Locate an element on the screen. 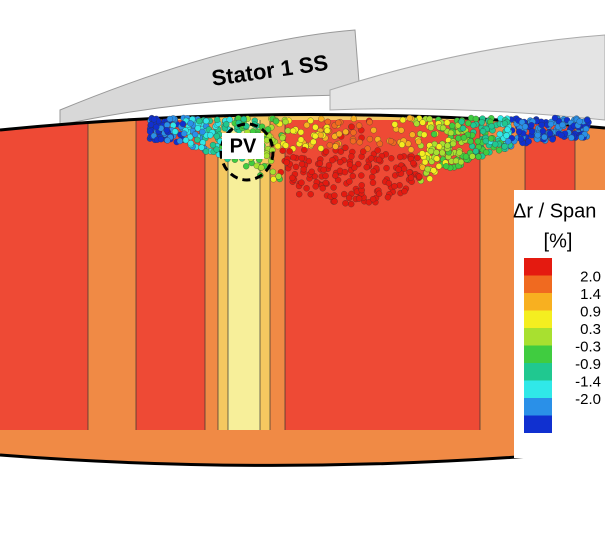 This screenshot has height=534, width=605. vortex-label: PV is located at coordinates (243, 146).